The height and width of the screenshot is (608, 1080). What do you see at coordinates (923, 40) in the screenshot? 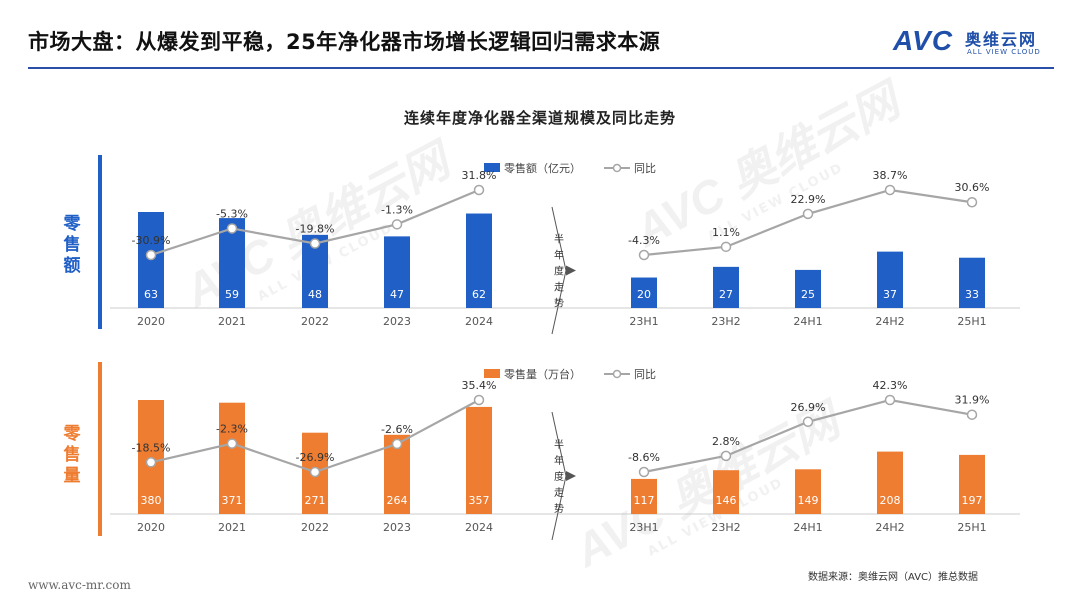
I see `logo-avc-text: AVC` at bounding box center [923, 40].